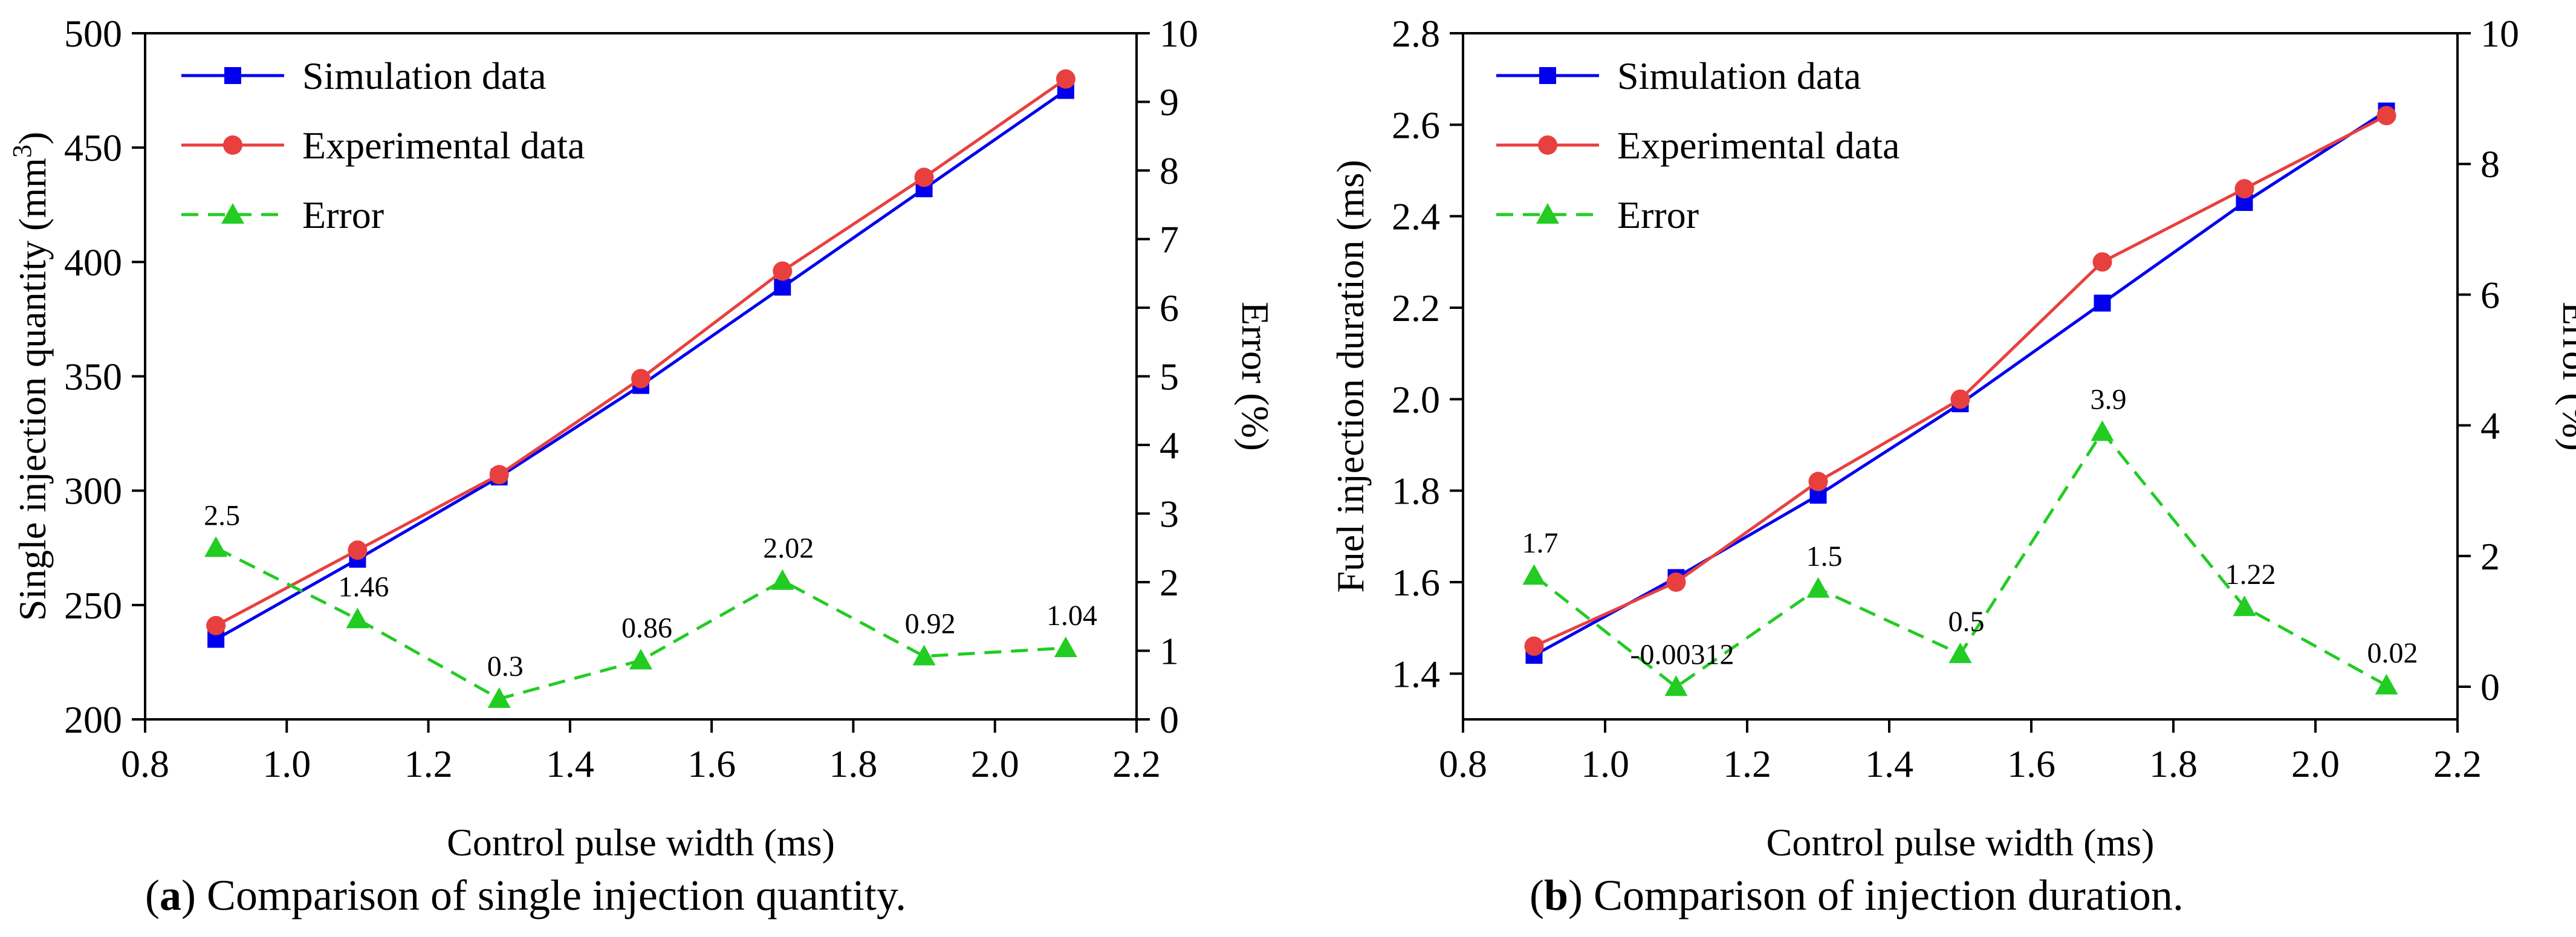 This screenshot has height=937, width=2576. What do you see at coordinates (2109, 399) in the screenshot?
I see `data-label: 3.9` at bounding box center [2109, 399].